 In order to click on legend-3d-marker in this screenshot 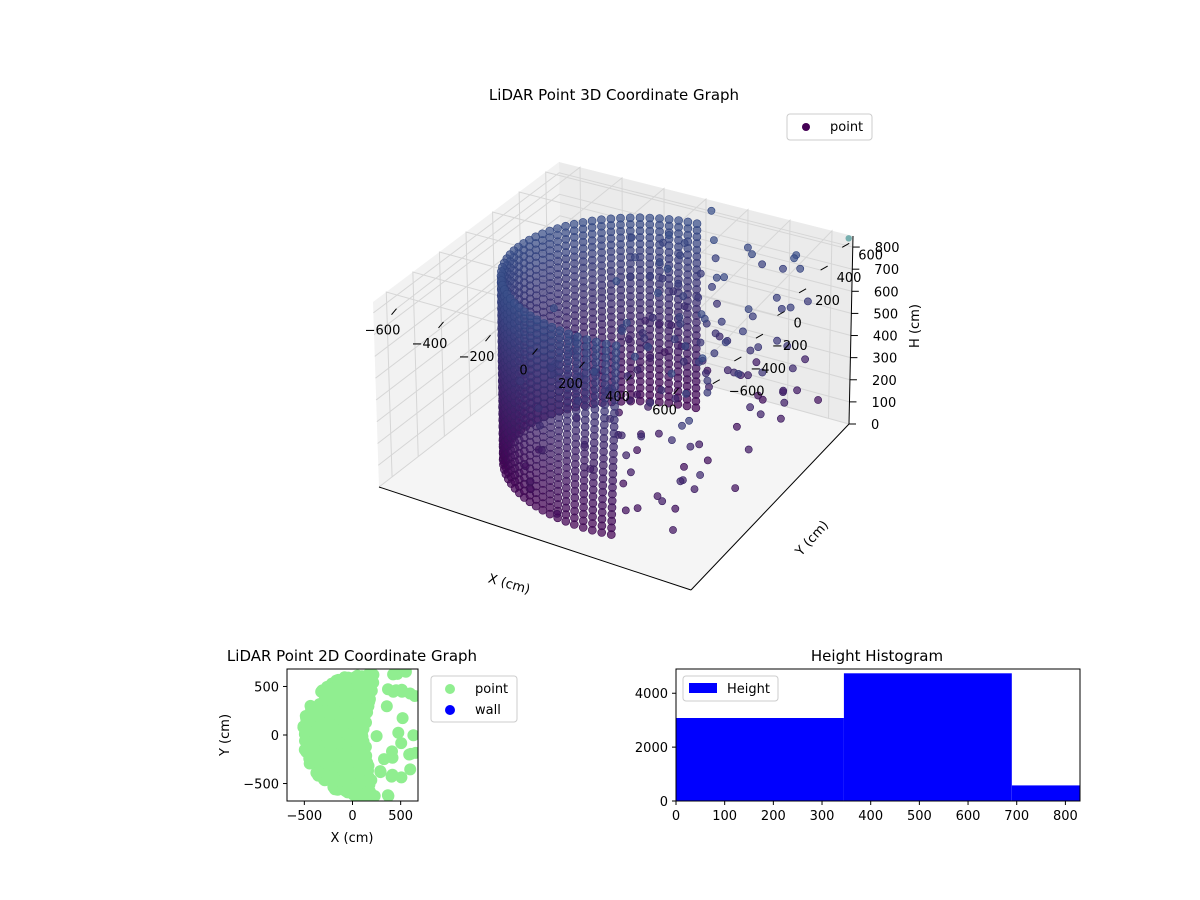, I will do `click(806, 127)`.